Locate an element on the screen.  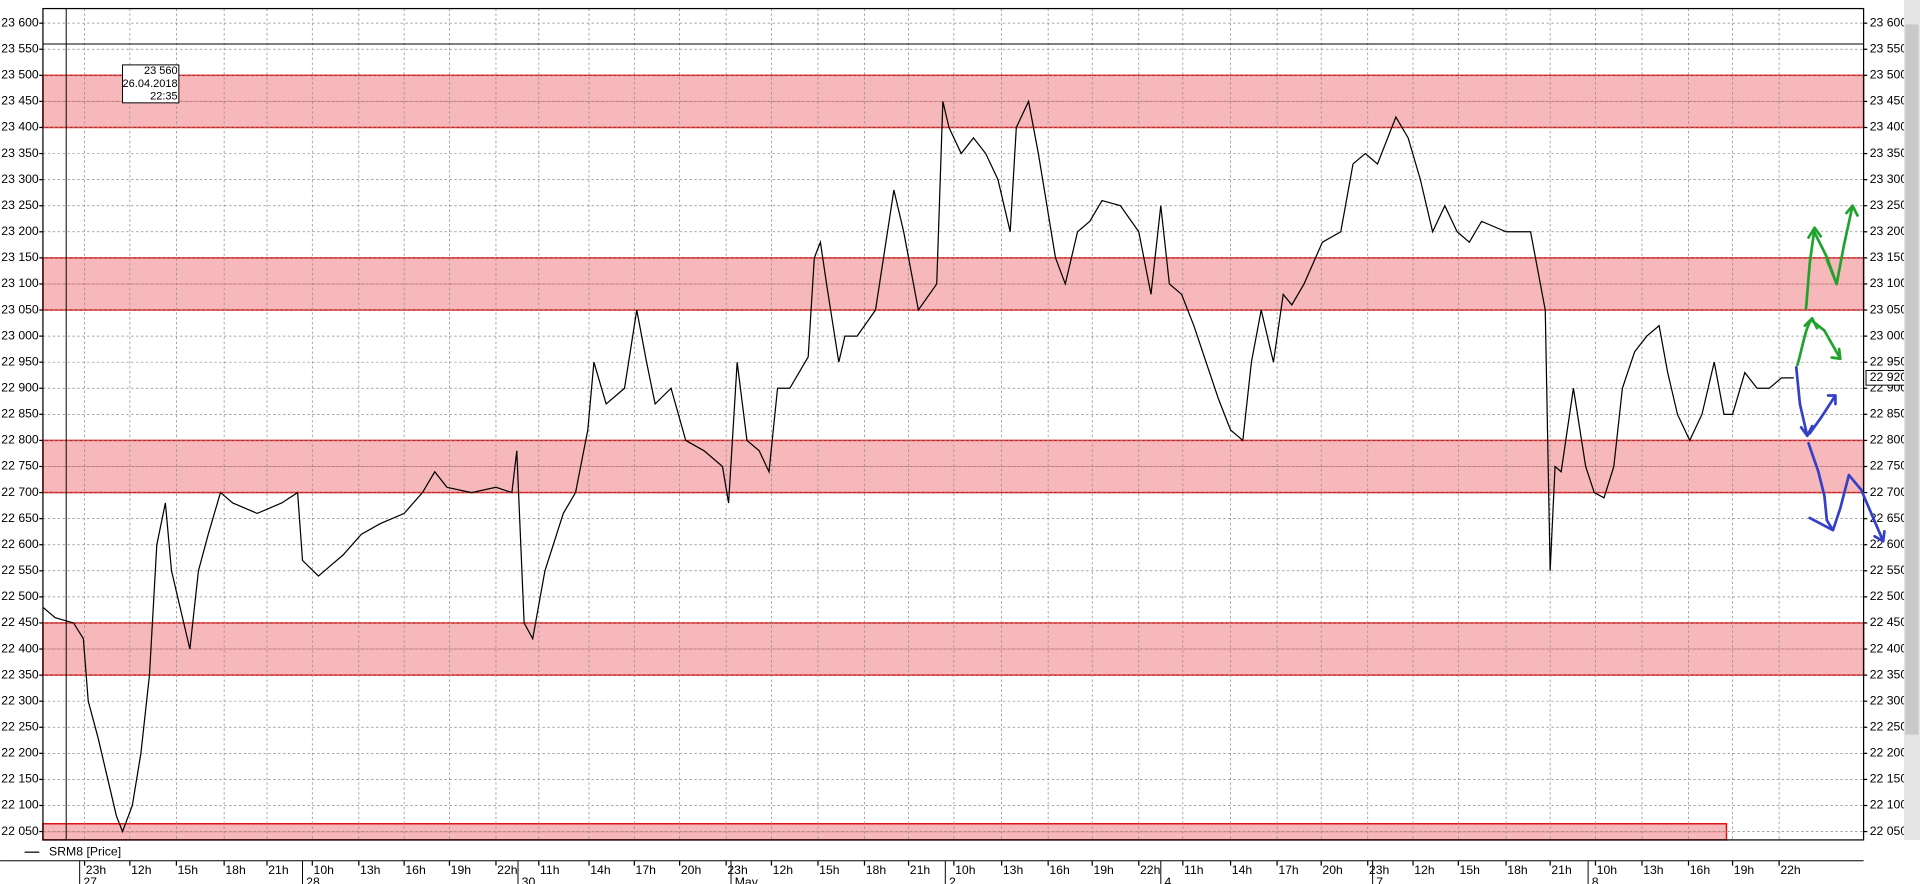
blue-arrow-low is located at coordinates (1846, 492).